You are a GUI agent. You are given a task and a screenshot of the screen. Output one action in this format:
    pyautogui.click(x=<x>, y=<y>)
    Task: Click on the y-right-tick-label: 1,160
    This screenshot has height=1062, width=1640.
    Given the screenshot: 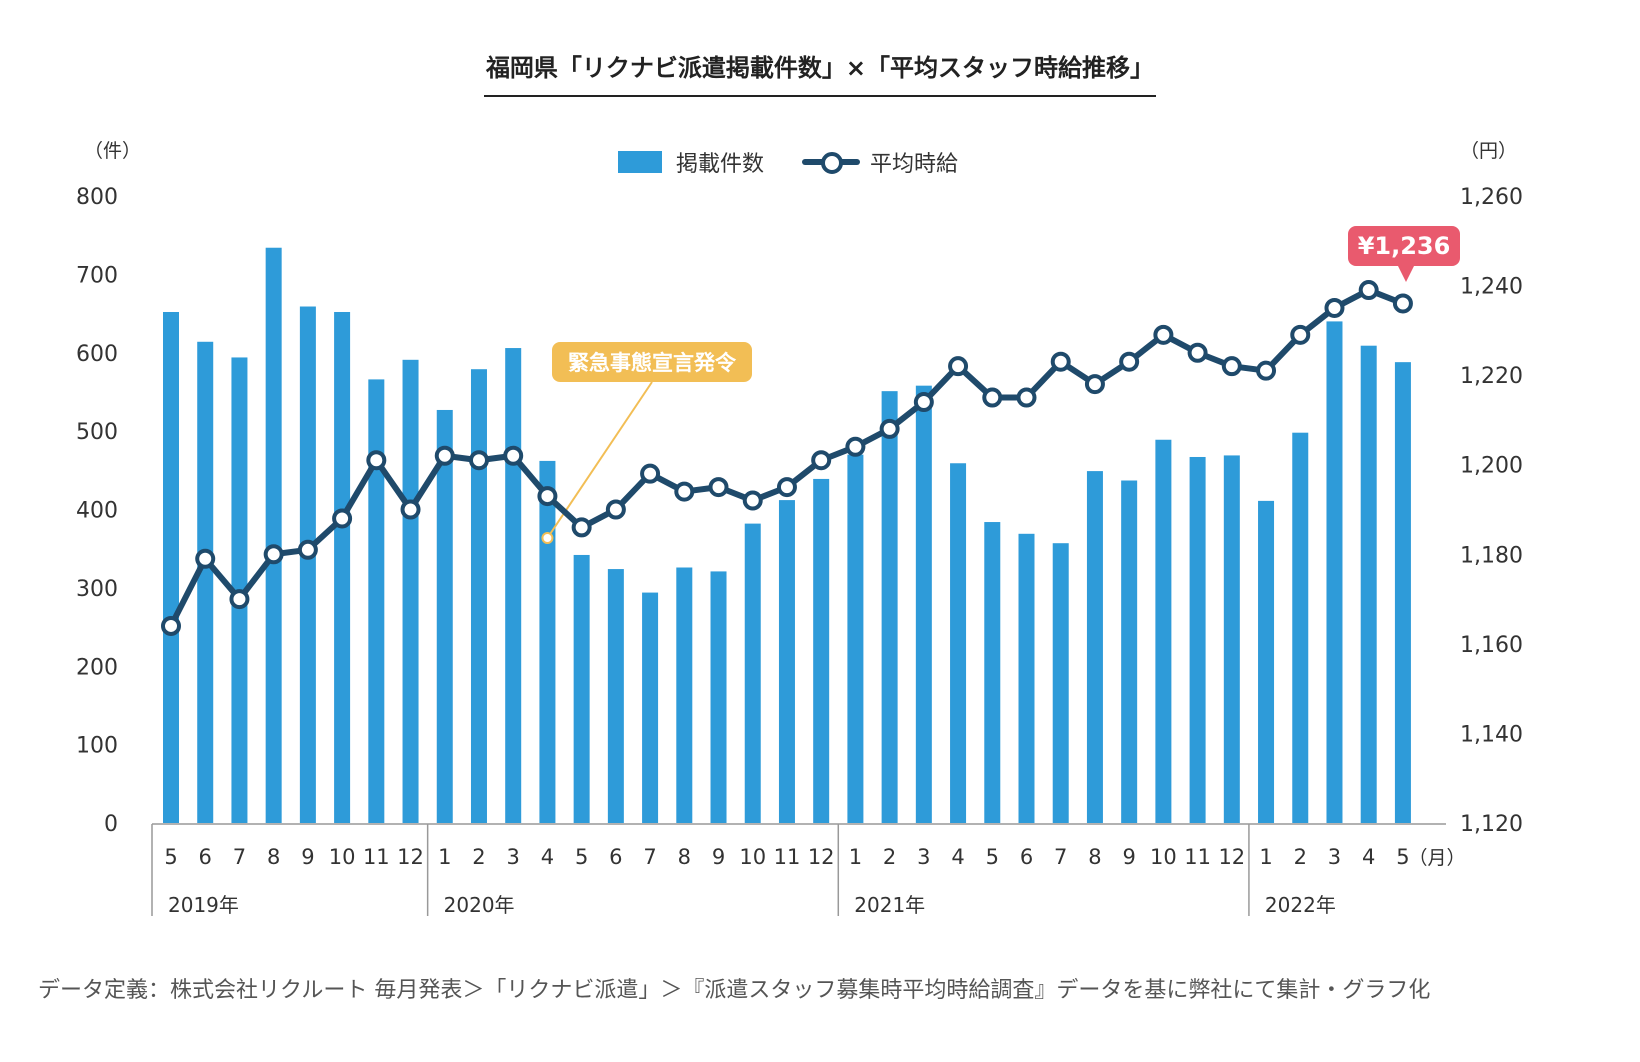 What is the action you would take?
    pyautogui.click(x=1491, y=645)
    